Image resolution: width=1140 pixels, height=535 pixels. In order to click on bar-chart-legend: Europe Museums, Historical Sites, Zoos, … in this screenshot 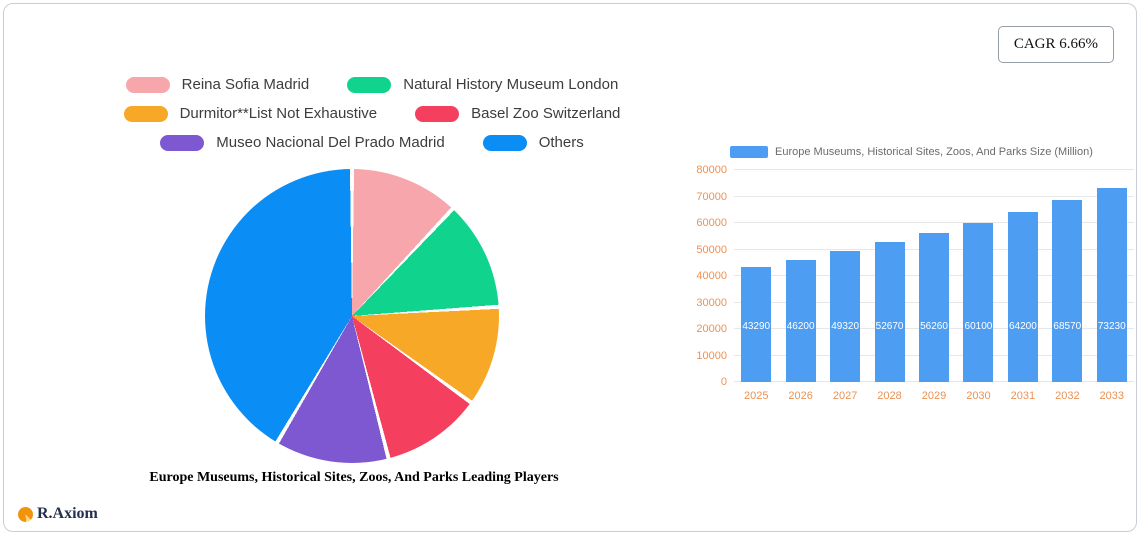, I will do `click(934, 152)`.